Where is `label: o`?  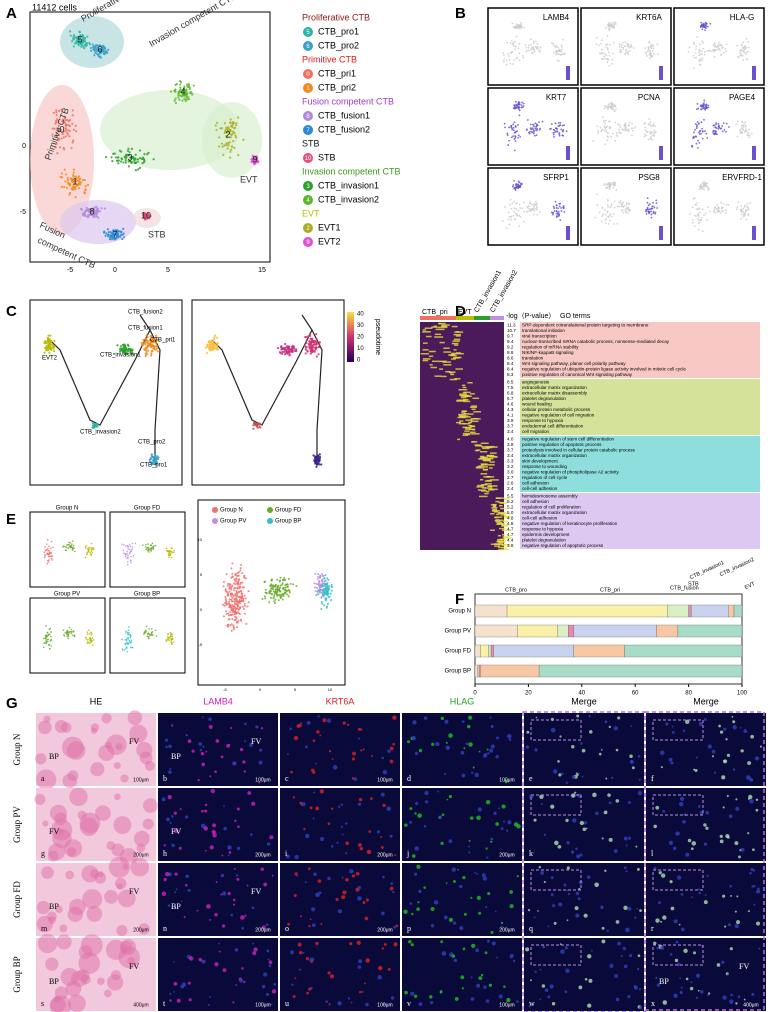
label: o is located at coordinates (287, 928).